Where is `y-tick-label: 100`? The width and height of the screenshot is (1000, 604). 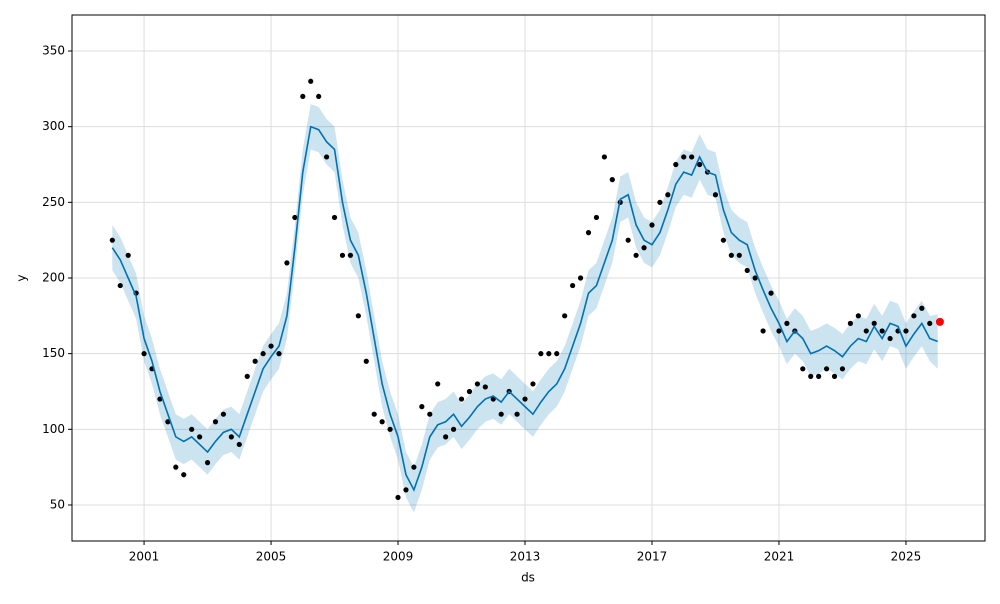 y-tick-label: 100 is located at coordinates (53, 429).